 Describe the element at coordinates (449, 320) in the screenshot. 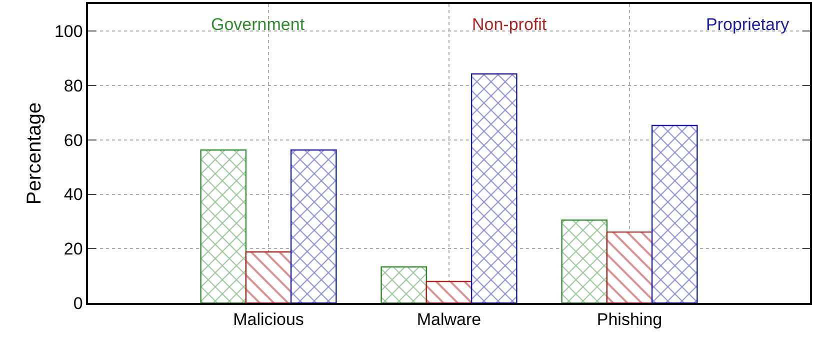

I see `x-tick-label: Malware` at that location.